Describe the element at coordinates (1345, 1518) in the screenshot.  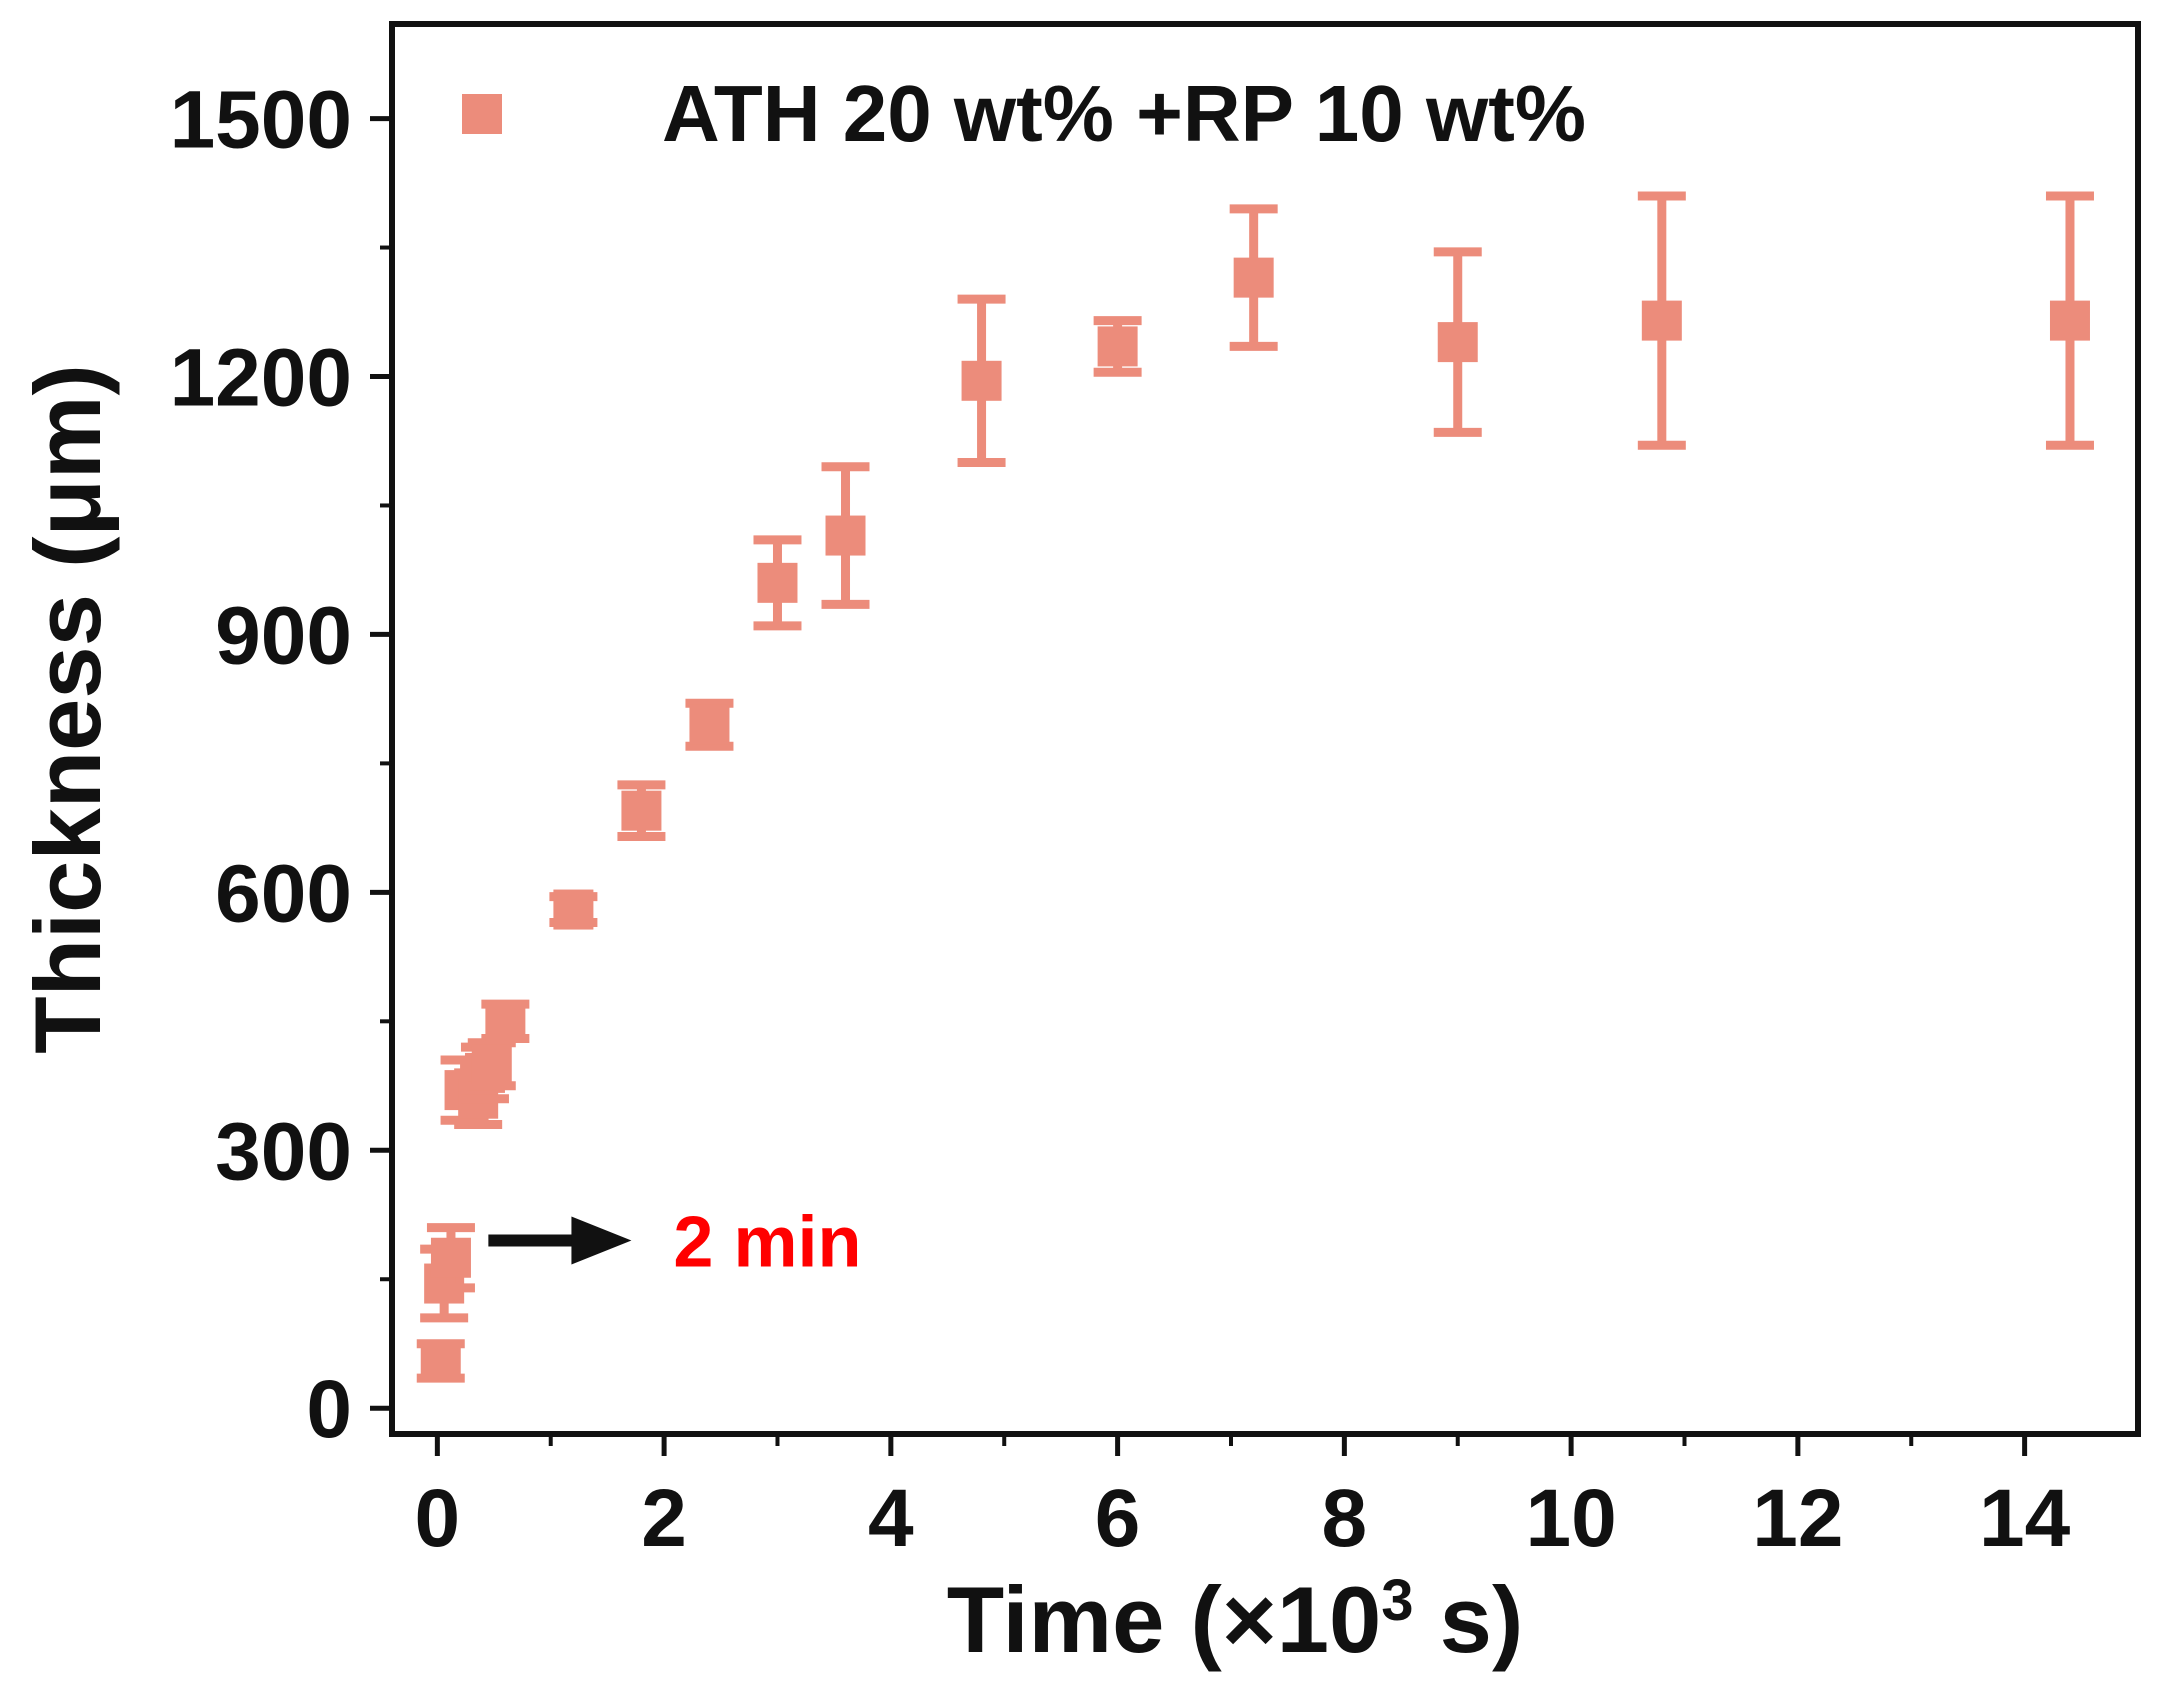
I see `x-tick-label: 8` at that location.